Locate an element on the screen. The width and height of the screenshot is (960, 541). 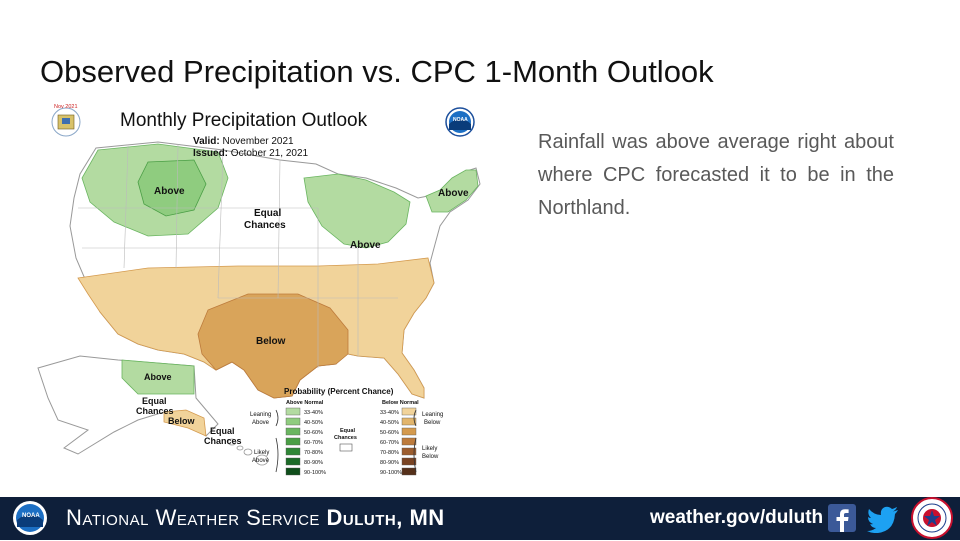
legend-above-bin-label: 40-50% is located at coordinates (313, 423).